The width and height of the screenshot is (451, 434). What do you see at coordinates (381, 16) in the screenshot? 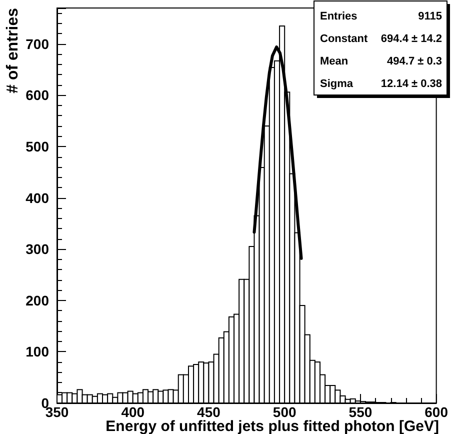
I see `text: Entries 9115` at bounding box center [381, 16].